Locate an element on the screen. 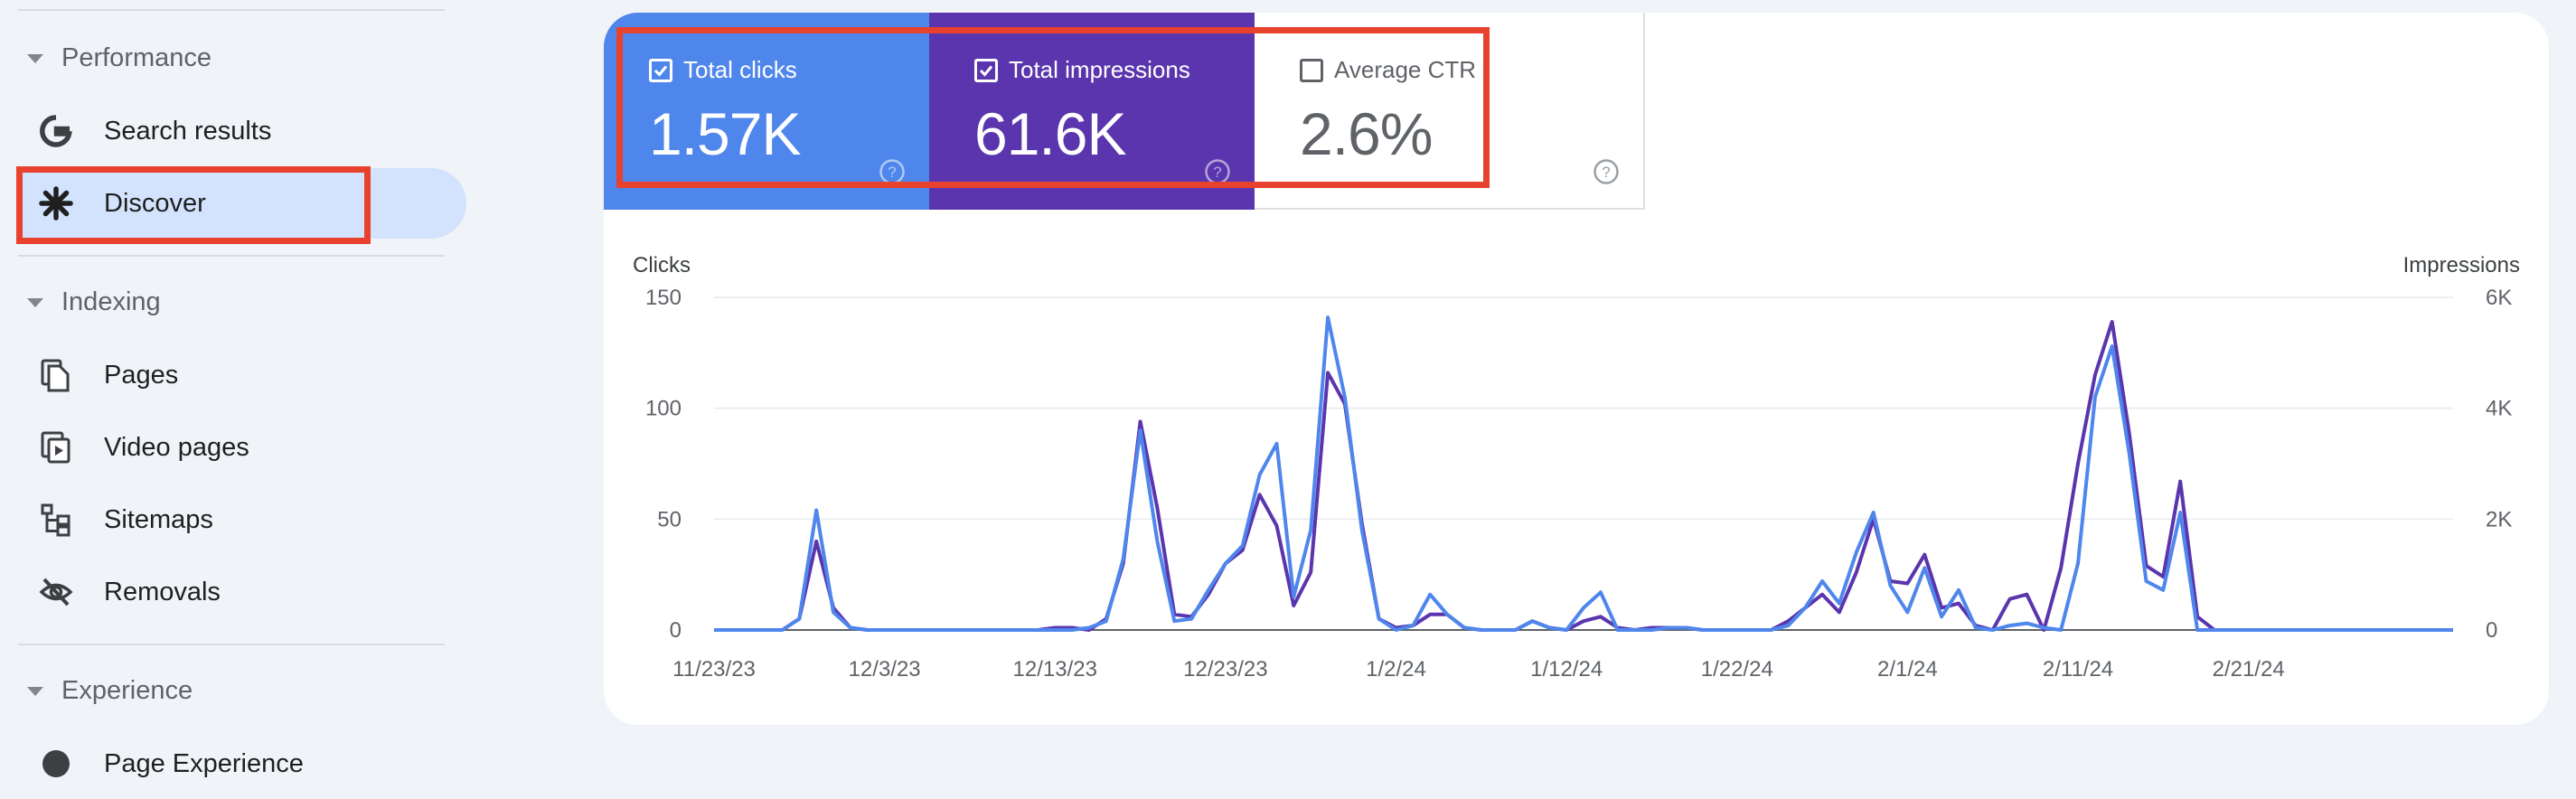  y-tick-right: 6K is located at coordinates (2499, 298).